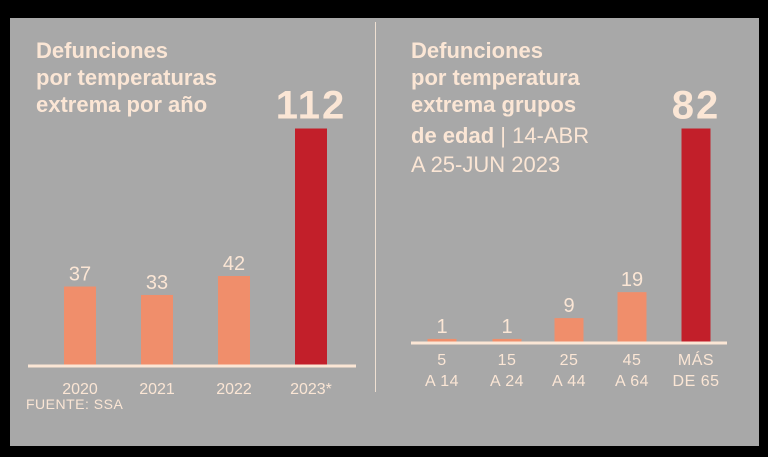 The image size is (768, 457). What do you see at coordinates (157, 389) in the screenshot?
I see `left-category-label: 2021` at bounding box center [157, 389].